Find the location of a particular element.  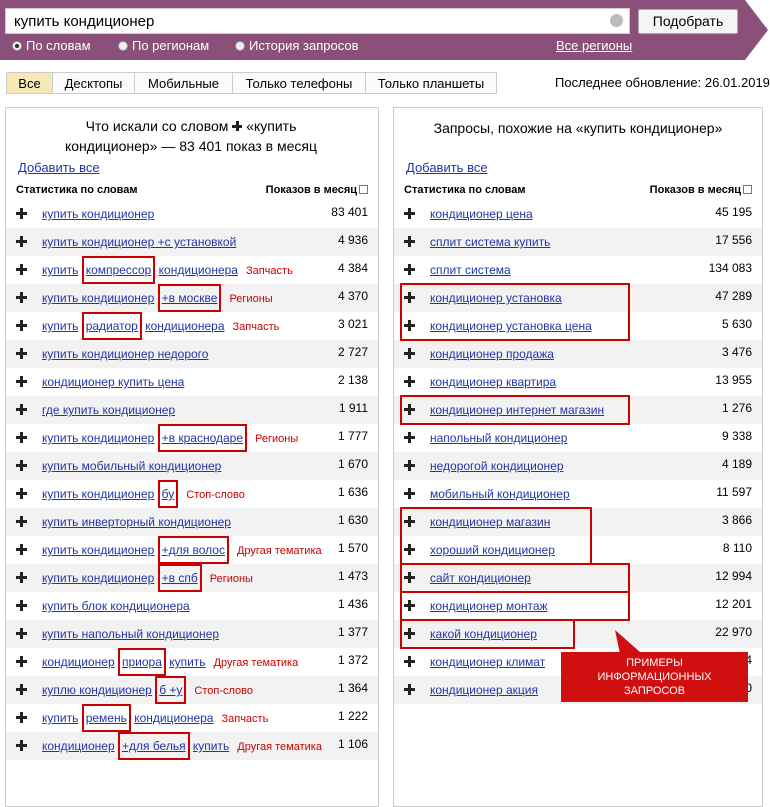

tab: Все is located at coordinates (29, 83).